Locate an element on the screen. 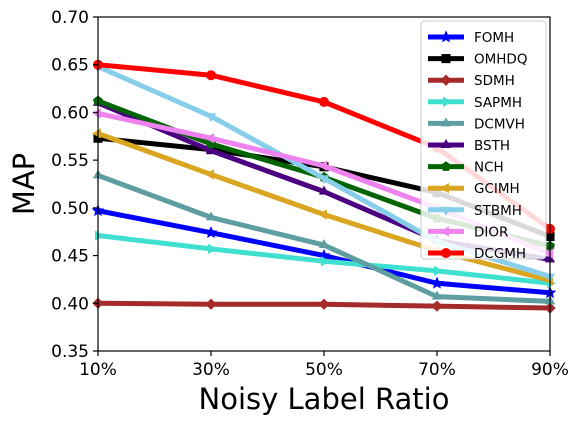 This screenshot has height=425, width=582. y-tick-label: 0.45 is located at coordinates (70, 257).